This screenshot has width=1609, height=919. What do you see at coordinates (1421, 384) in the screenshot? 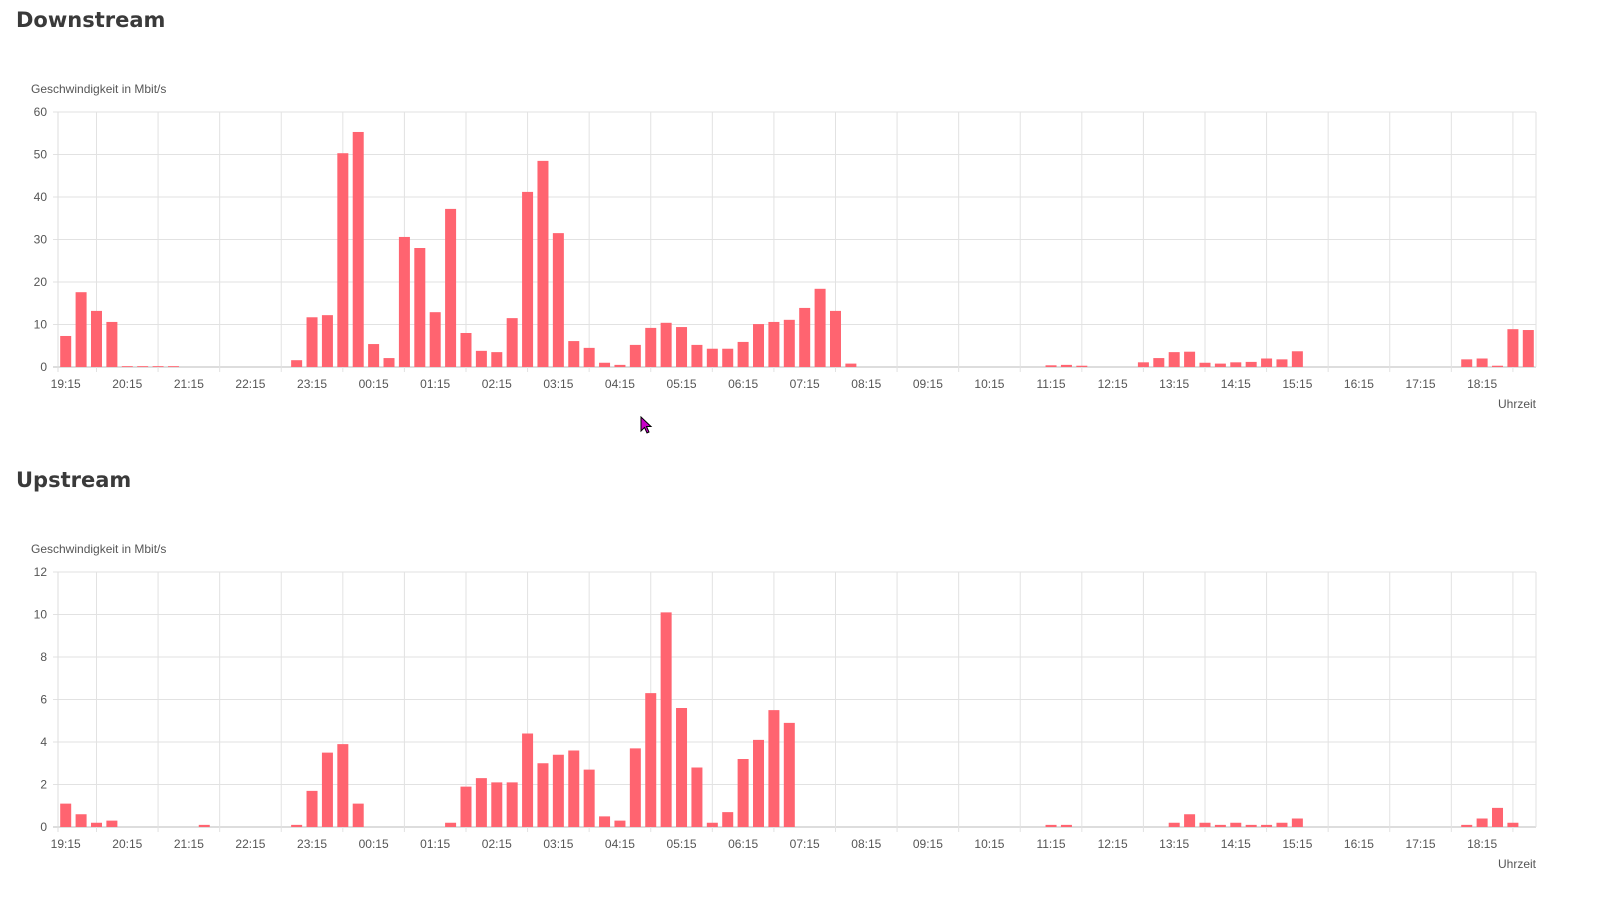
I see `x-tick-label: 17:15` at bounding box center [1421, 384].